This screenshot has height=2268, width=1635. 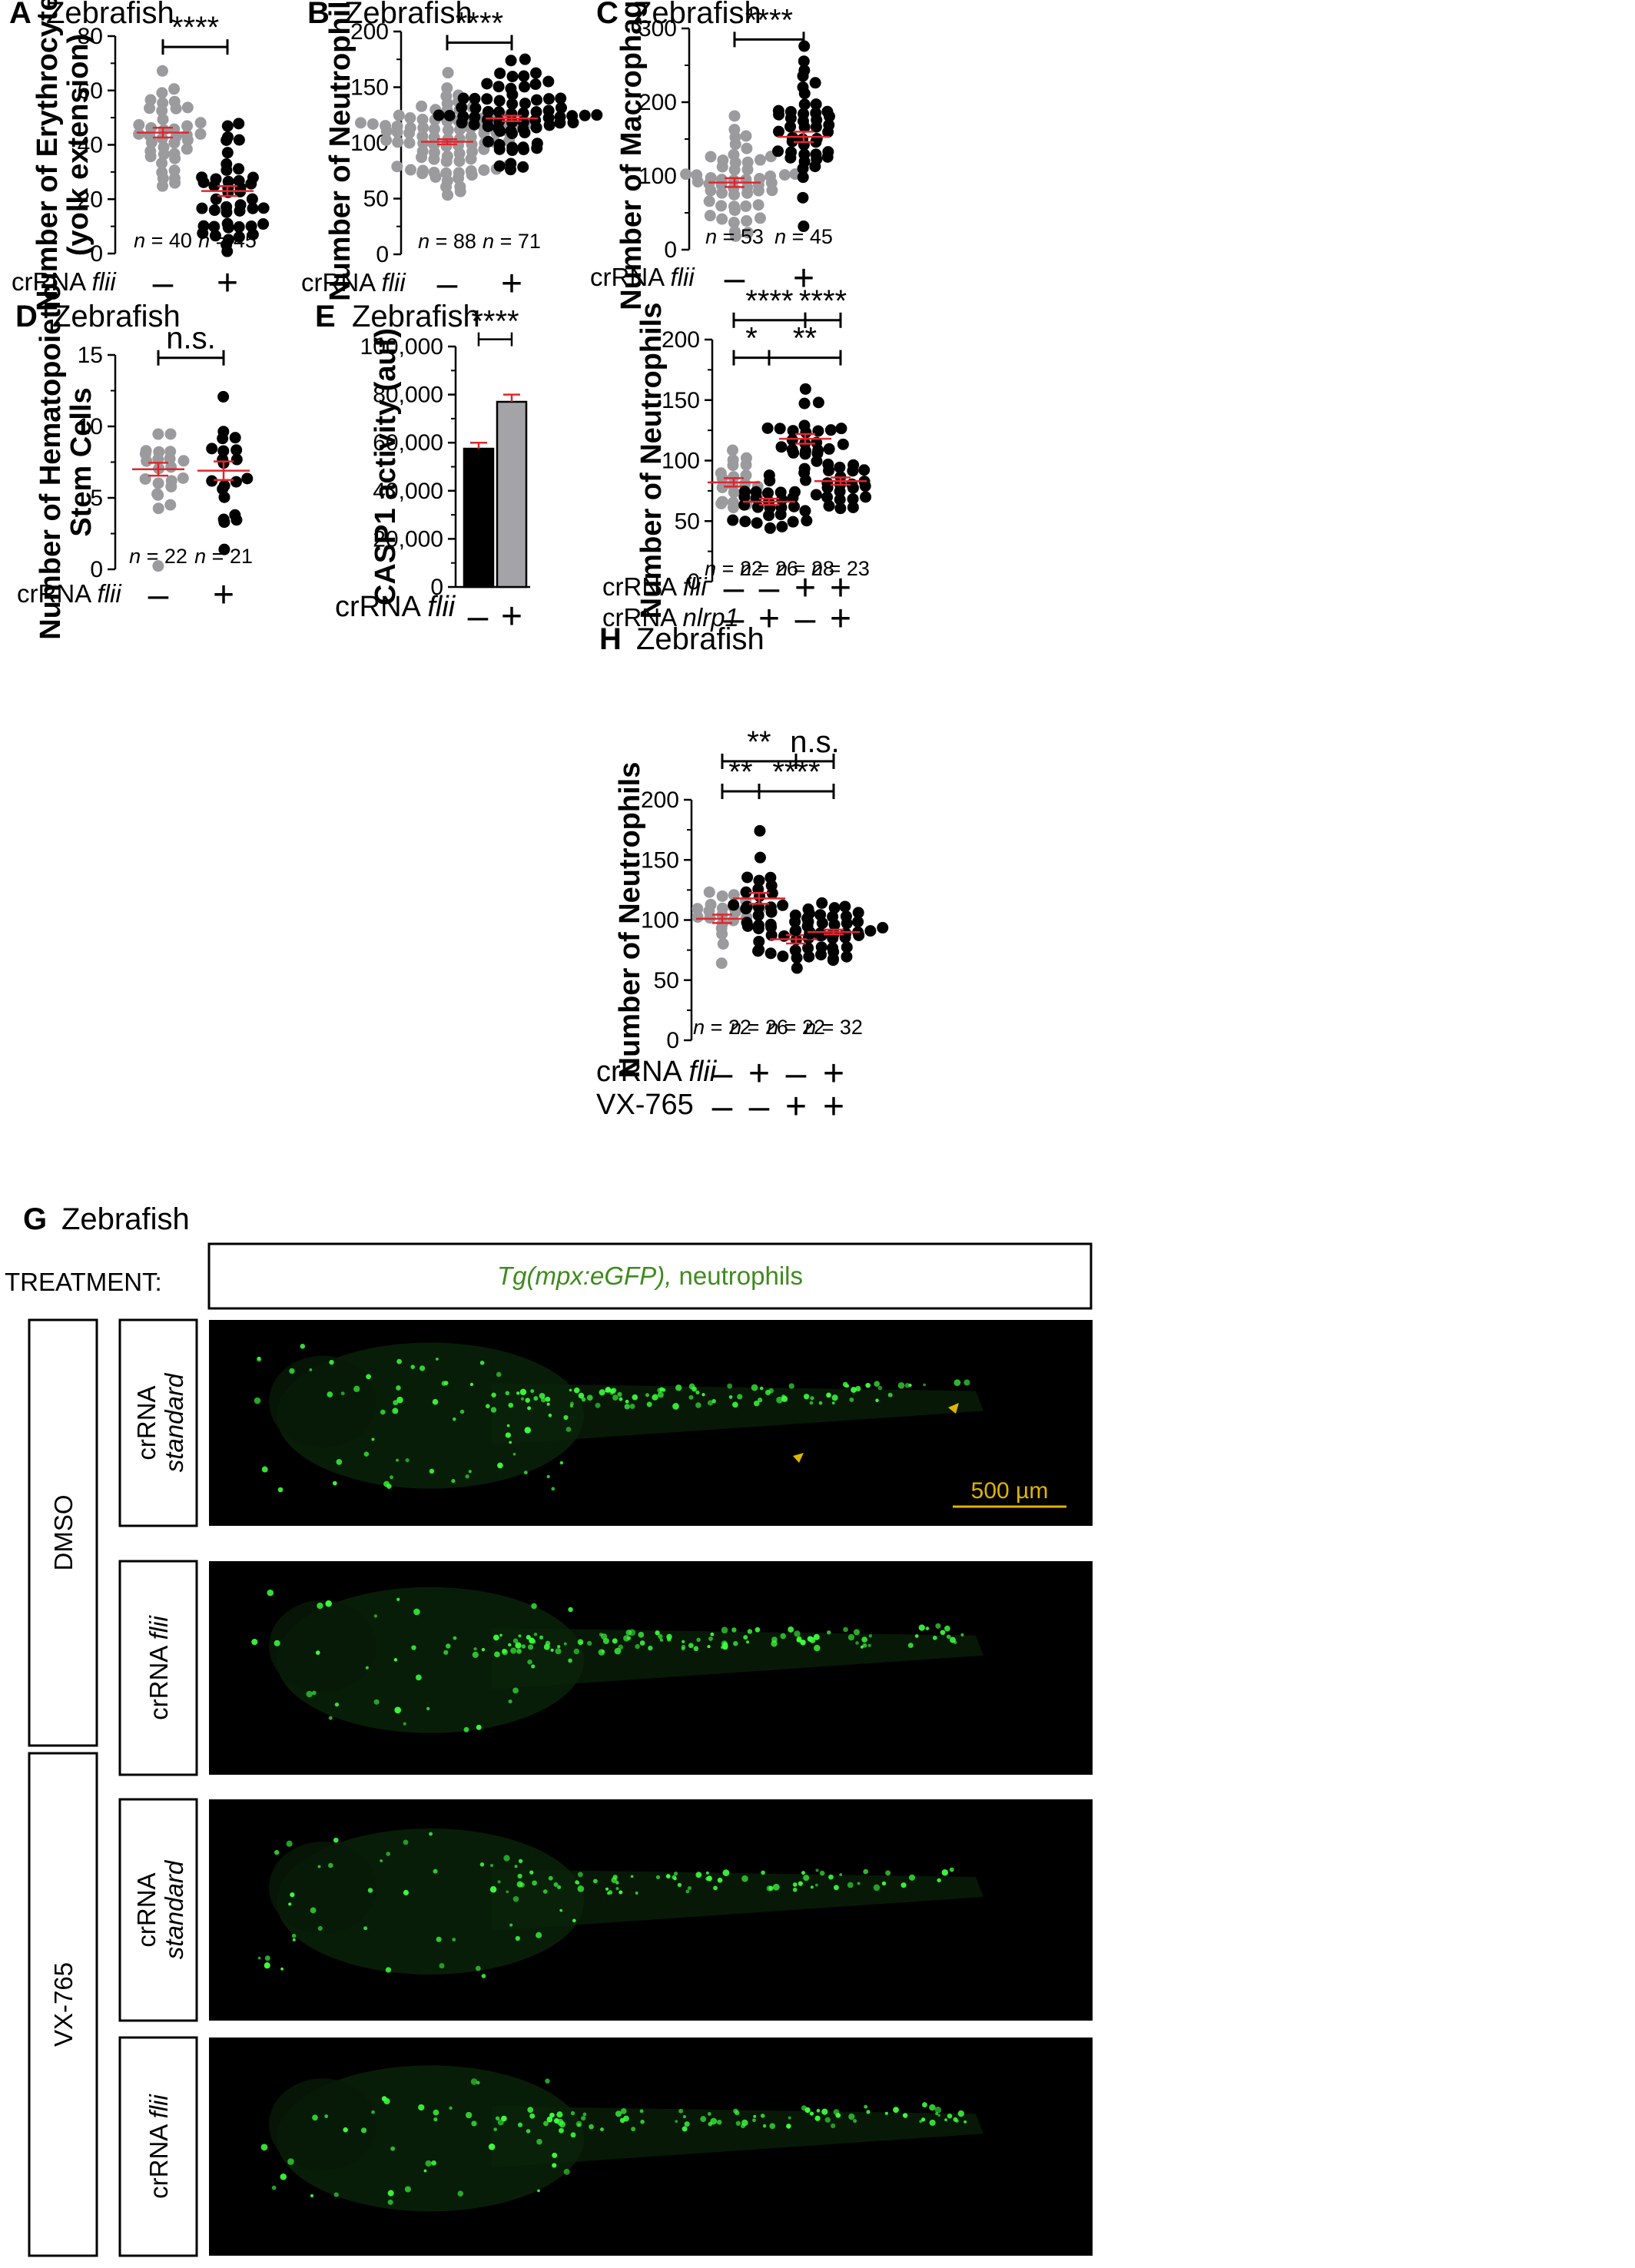 I want to click on y-axis-label: Number of Neutrophils, so click(x=651, y=461).